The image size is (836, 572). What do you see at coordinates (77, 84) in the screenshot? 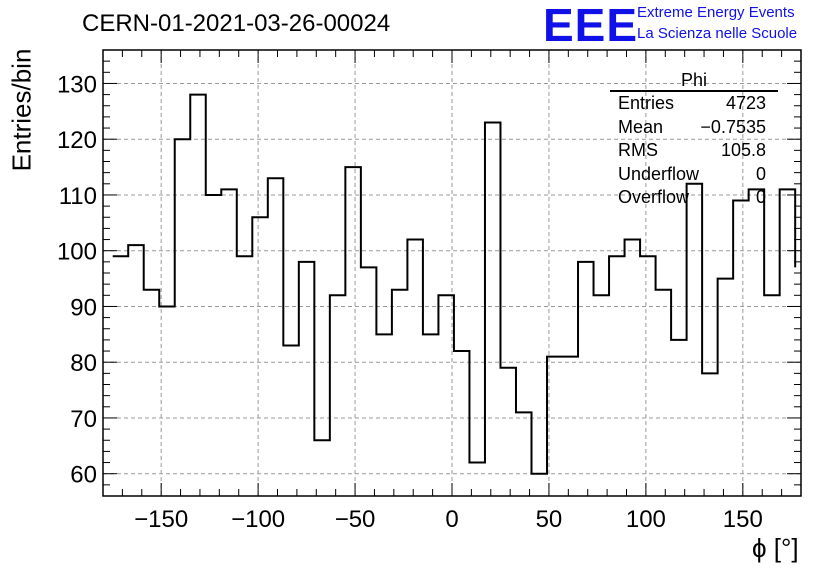
I see `y-tick-label: 130` at bounding box center [77, 84].